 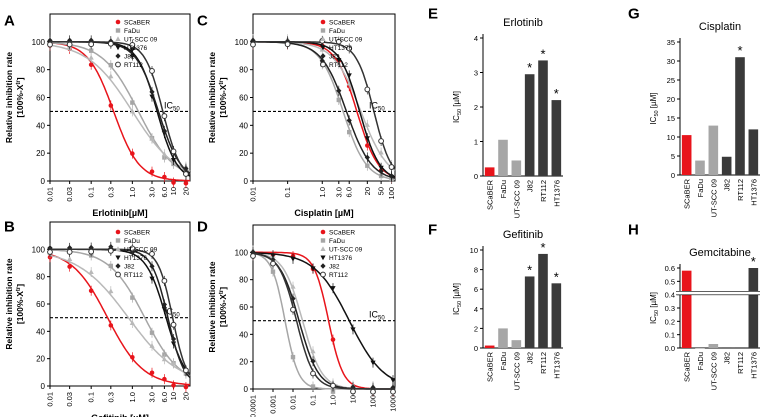 I want to click on x-tick-label: 1.0, so click(x=333, y=400).